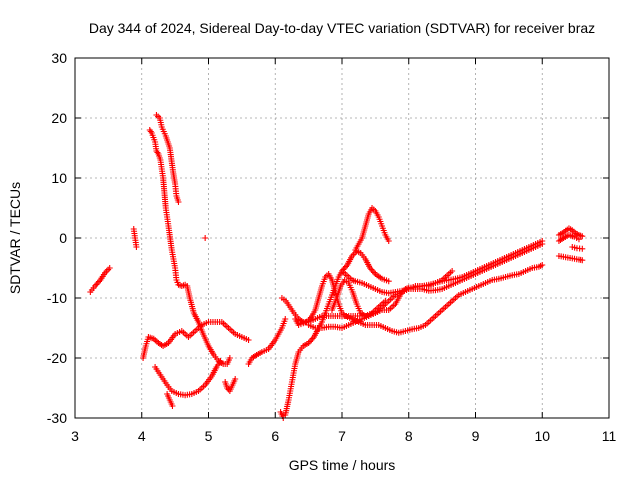  I want to click on series-t17, so click(358, 298).